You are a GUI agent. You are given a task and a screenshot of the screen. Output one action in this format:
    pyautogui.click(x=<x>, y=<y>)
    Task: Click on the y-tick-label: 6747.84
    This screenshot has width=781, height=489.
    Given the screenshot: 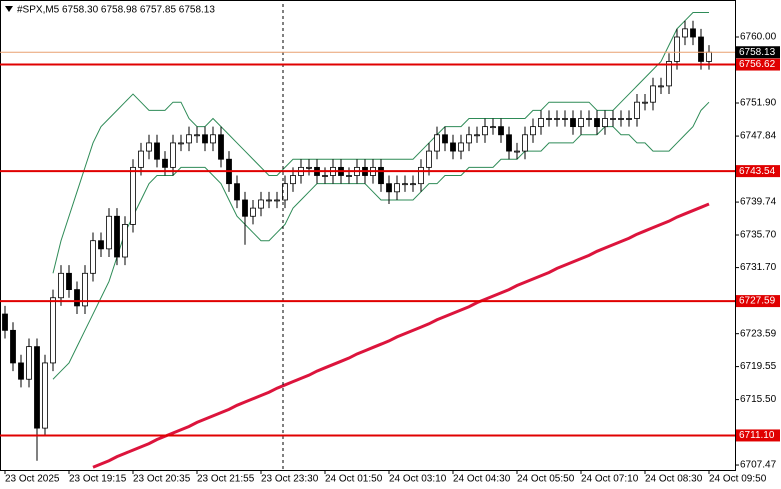 What is the action you would take?
    pyautogui.click(x=758, y=136)
    